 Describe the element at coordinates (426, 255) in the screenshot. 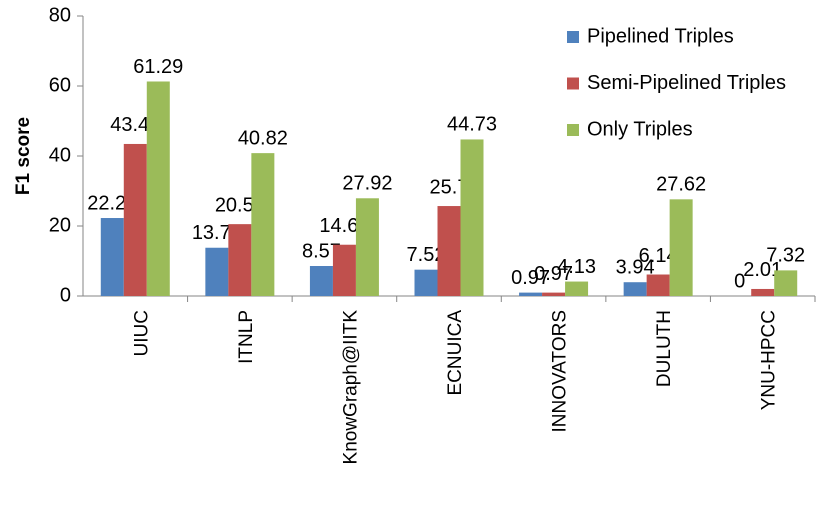

I see `value-label: 7.52` at that location.